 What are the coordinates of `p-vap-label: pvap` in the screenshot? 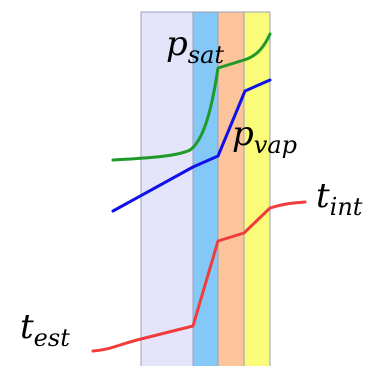 It's located at (264, 136).